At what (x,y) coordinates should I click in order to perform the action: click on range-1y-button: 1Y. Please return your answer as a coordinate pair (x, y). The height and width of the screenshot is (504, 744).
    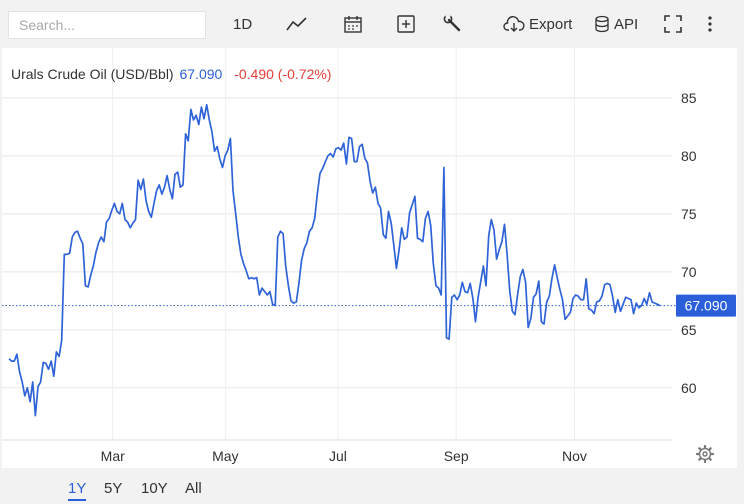
    Looking at the image, I should click on (77, 490).